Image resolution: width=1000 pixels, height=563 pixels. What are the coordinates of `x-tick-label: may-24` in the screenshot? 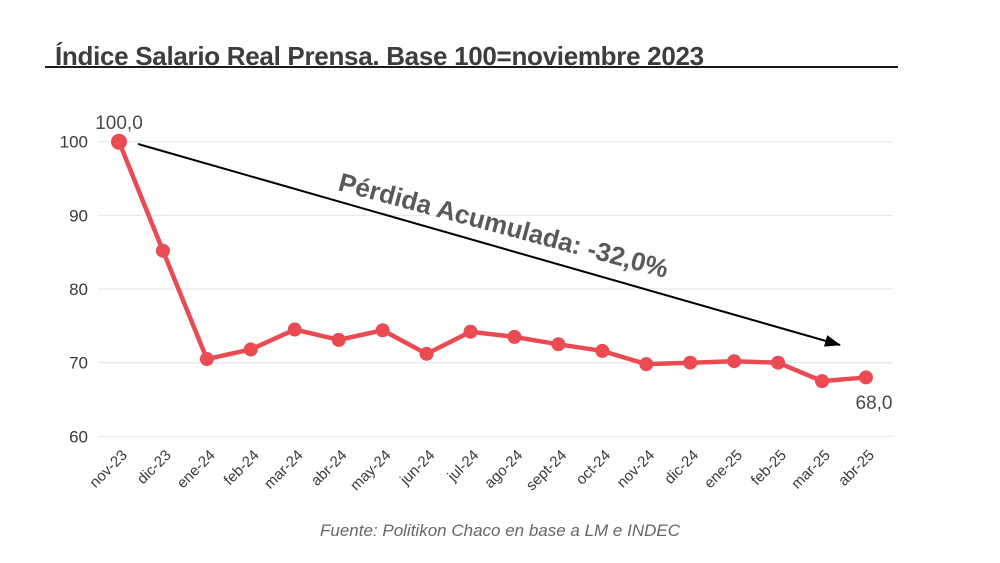 It's located at (370, 470).